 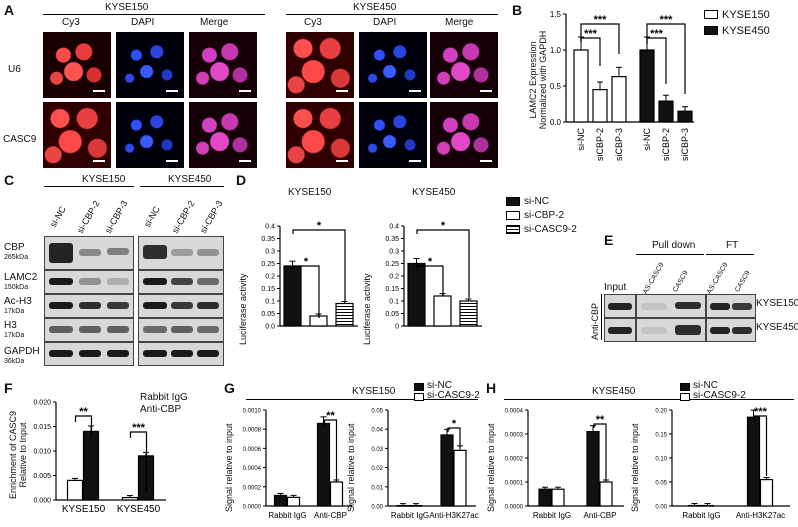 I want to click on panel-a-group-kyse150: KYSE150, so click(x=127, y=7).